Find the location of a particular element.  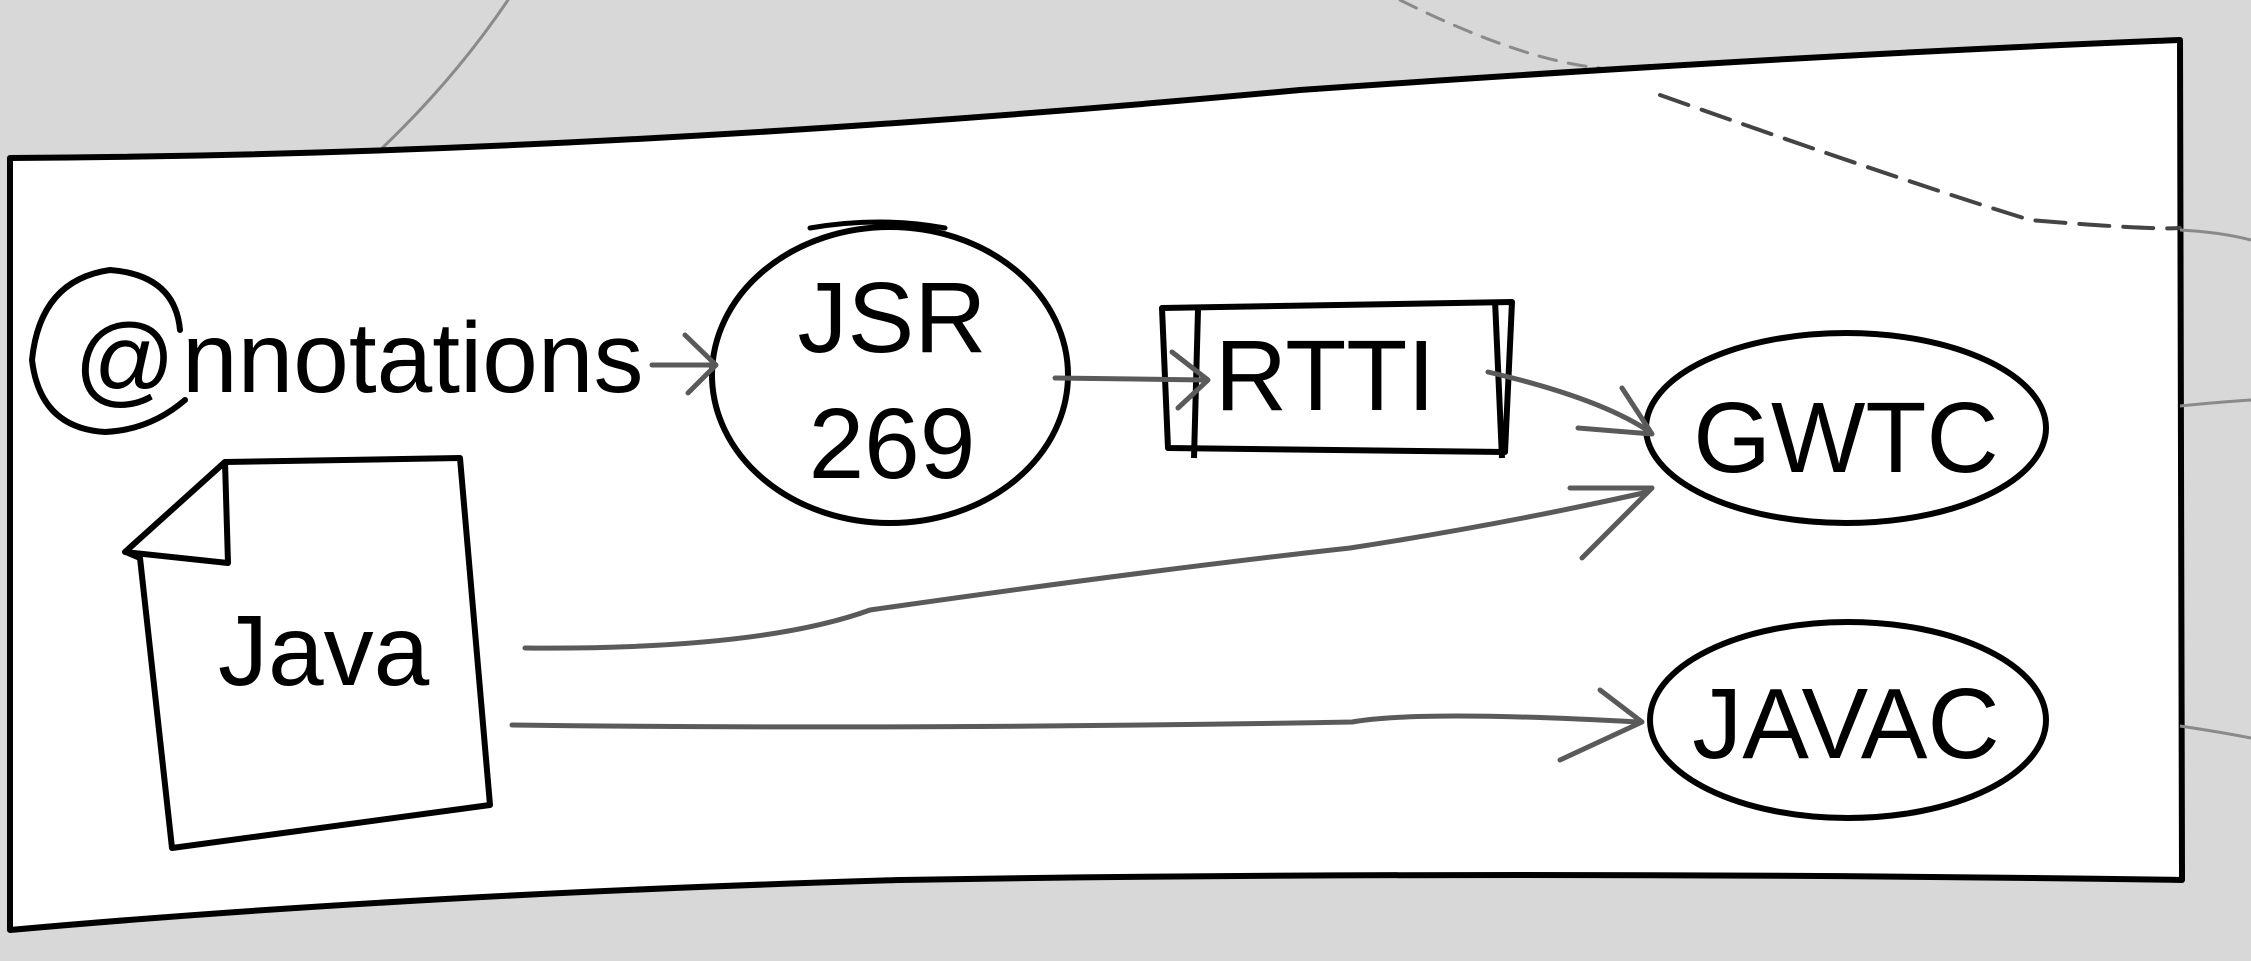

jsr-label-line2: 269 is located at coordinates (892, 444).